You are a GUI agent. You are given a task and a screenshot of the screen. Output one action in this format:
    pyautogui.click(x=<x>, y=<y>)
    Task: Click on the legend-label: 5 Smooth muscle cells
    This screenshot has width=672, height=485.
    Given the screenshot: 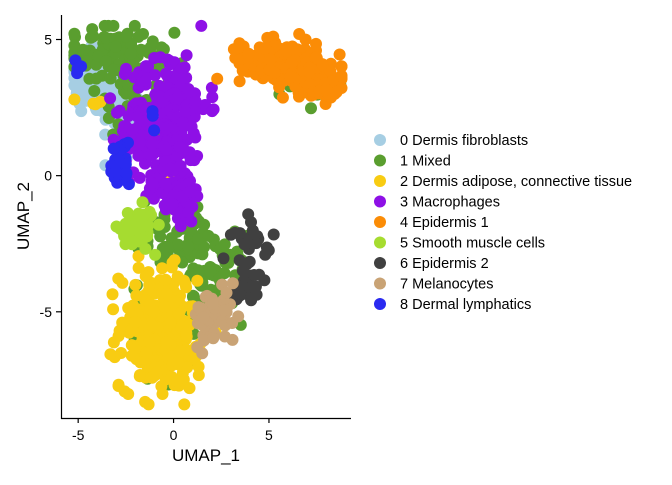 What is the action you would take?
    pyautogui.click(x=472, y=244)
    